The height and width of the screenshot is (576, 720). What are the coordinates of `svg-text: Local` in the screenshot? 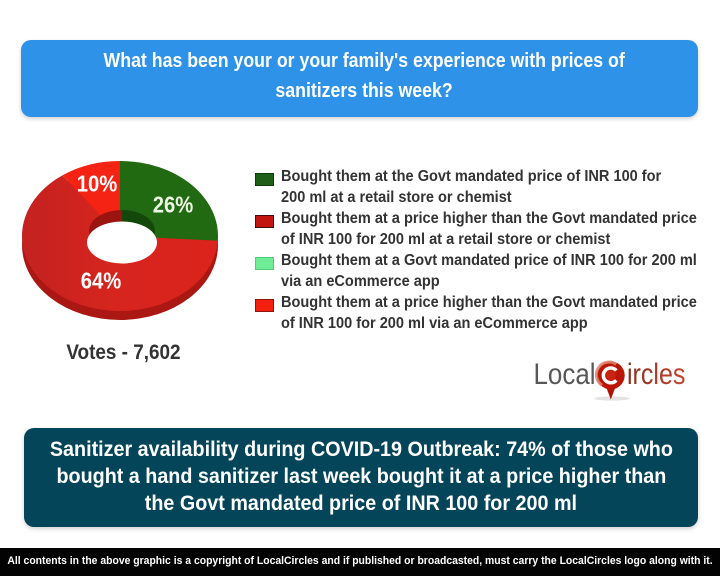 It's located at (565, 374).